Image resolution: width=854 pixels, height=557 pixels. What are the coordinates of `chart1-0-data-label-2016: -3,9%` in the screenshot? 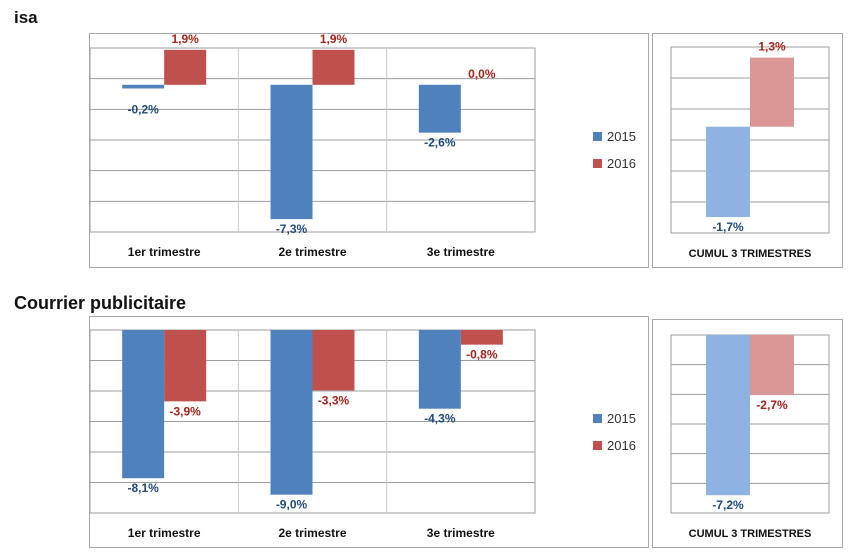 It's located at (185, 411).